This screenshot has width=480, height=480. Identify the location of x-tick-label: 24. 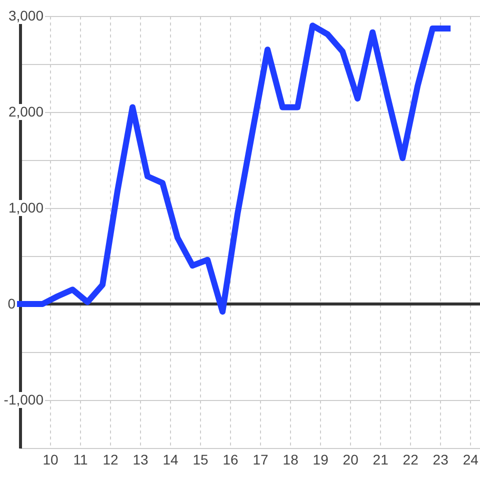
(470, 460).